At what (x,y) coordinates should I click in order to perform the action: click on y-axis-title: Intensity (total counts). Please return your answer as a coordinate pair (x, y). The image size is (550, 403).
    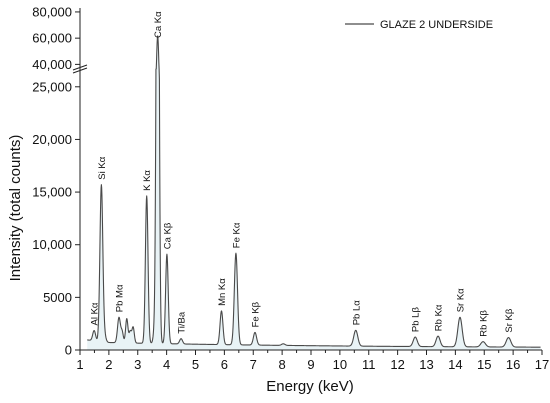
    Looking at the image, I should click on (15, 208).